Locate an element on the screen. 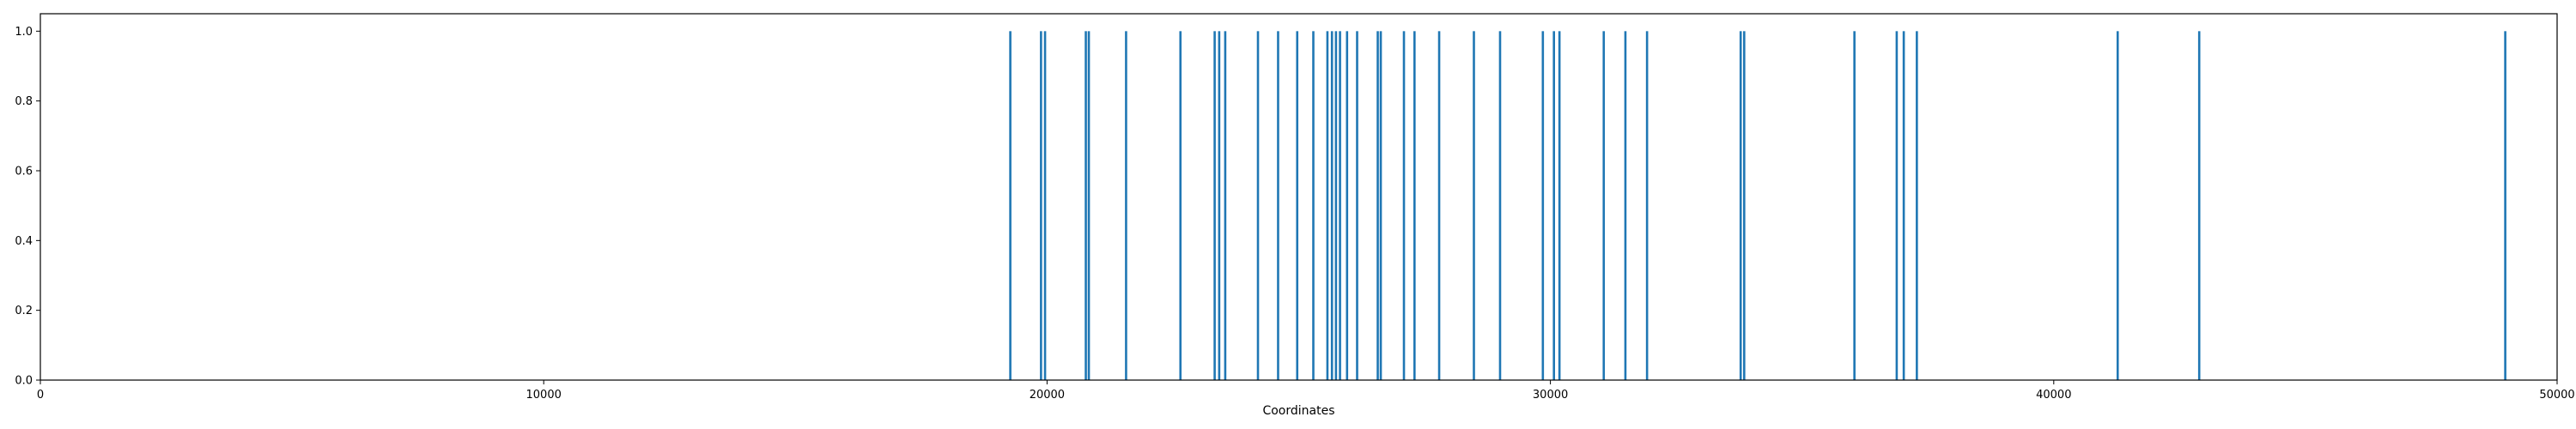 This screenshot has width=2576, height=429. y-tick-label: 0.2 is located at coordinates (24, 311).